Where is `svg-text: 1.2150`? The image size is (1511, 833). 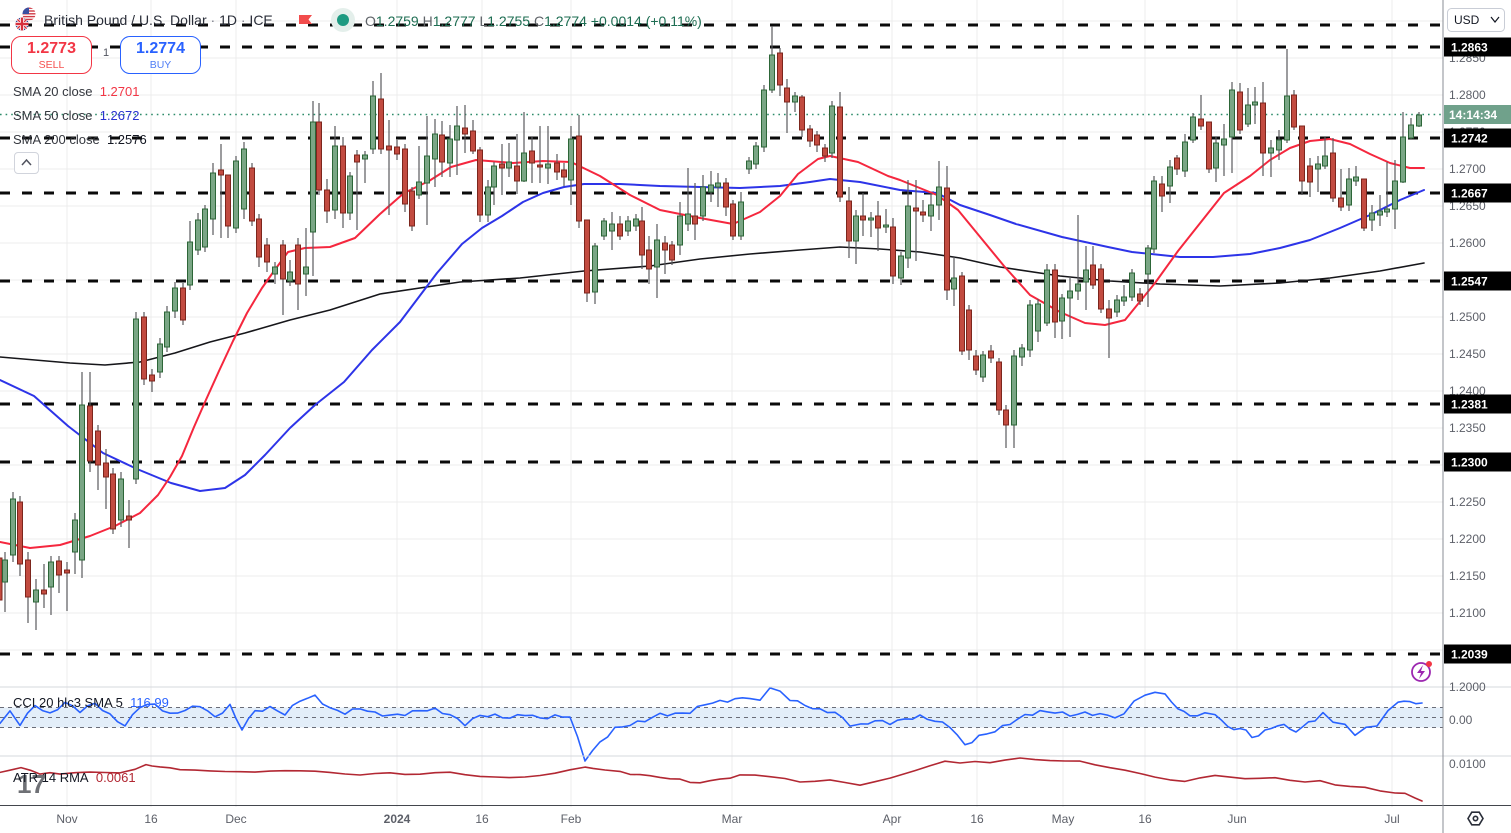 svg-text: 1.2150 is located at coordinates (1467, 576).